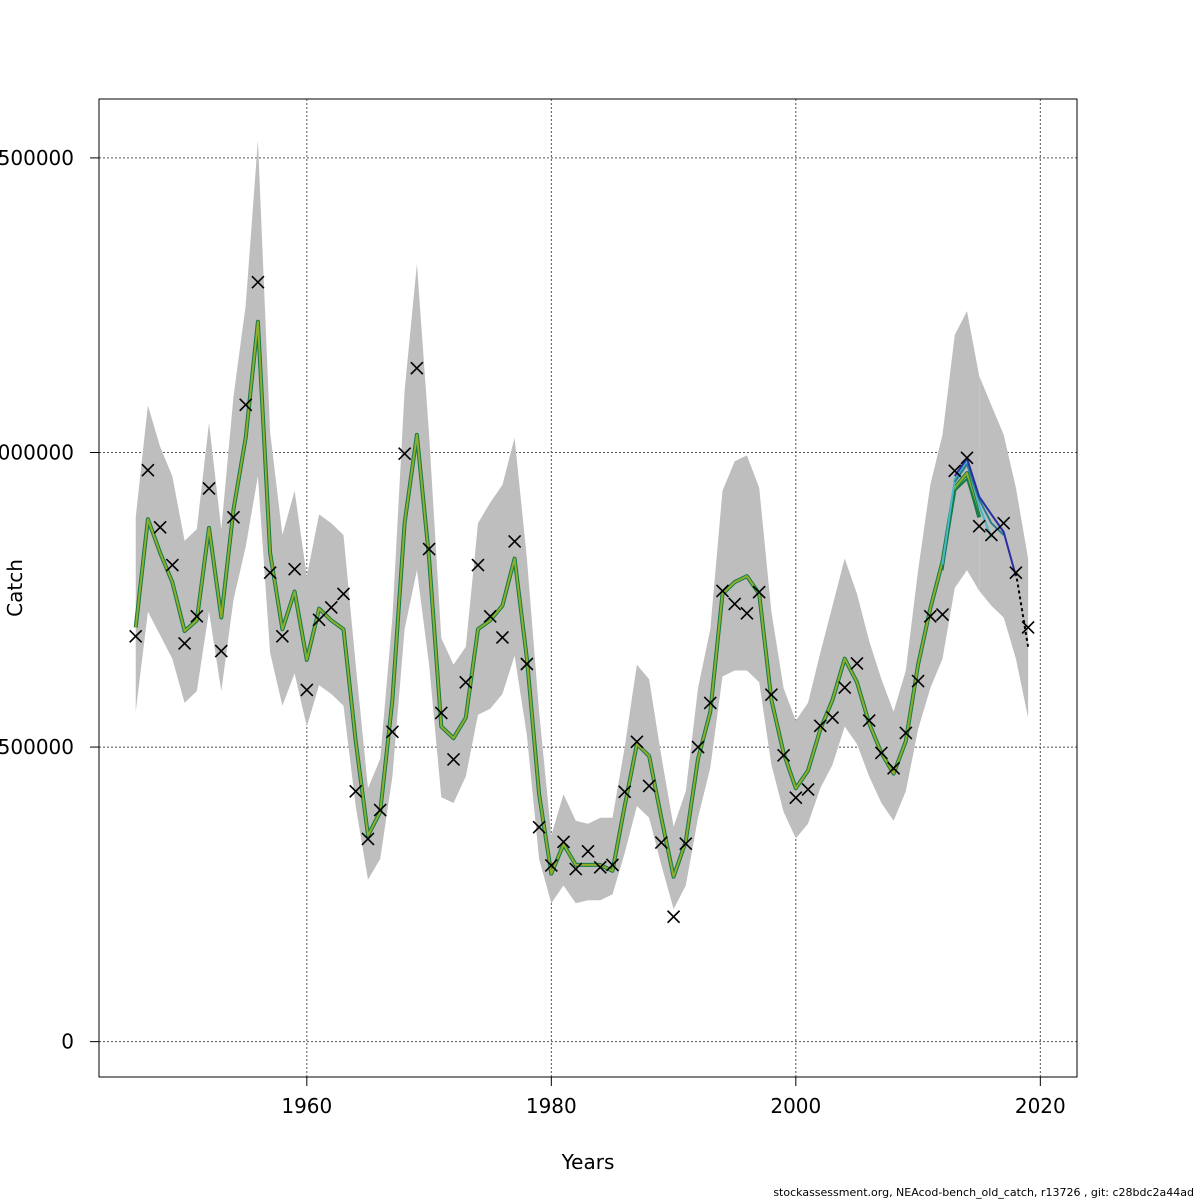 The width and height of the screenshot is (1200, 1200). What do you see at coordinates (37, 452) in the screenshot?
I see `y-tick-label: 1000000` at bounding box center [37, 452].